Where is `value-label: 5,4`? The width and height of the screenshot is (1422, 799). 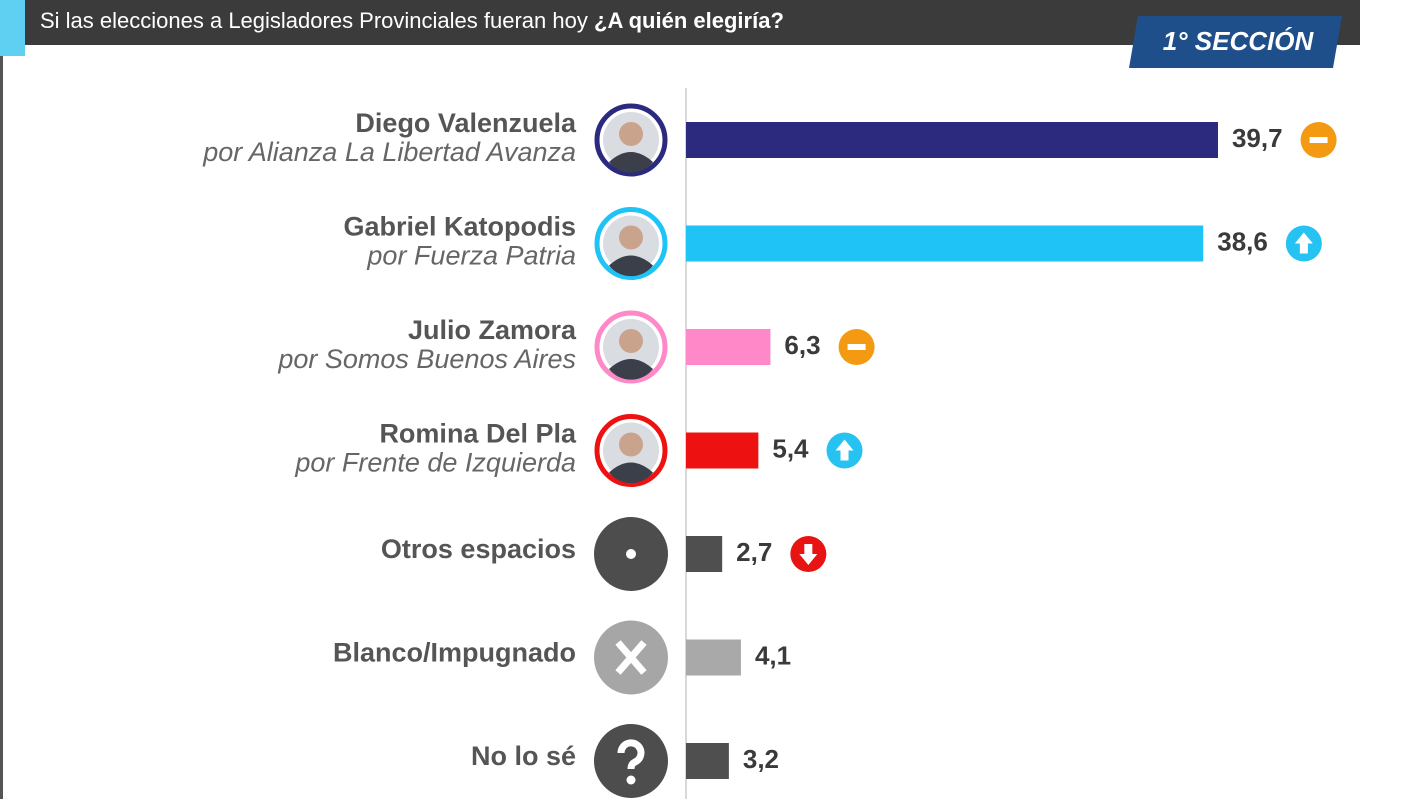 value-label: 5,4 is located at coordinates (790, 448).